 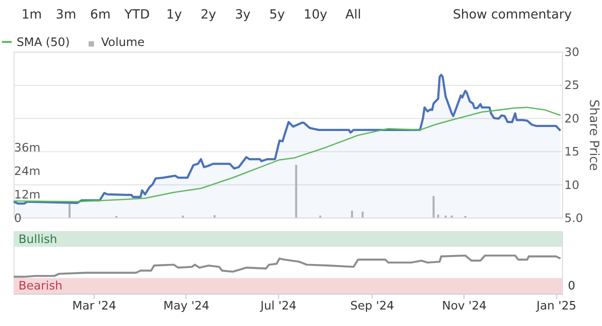 What do you see at coordinates (66, 14) in the screenshot?
I see `text: 3m` at bounding box center [66, 14].